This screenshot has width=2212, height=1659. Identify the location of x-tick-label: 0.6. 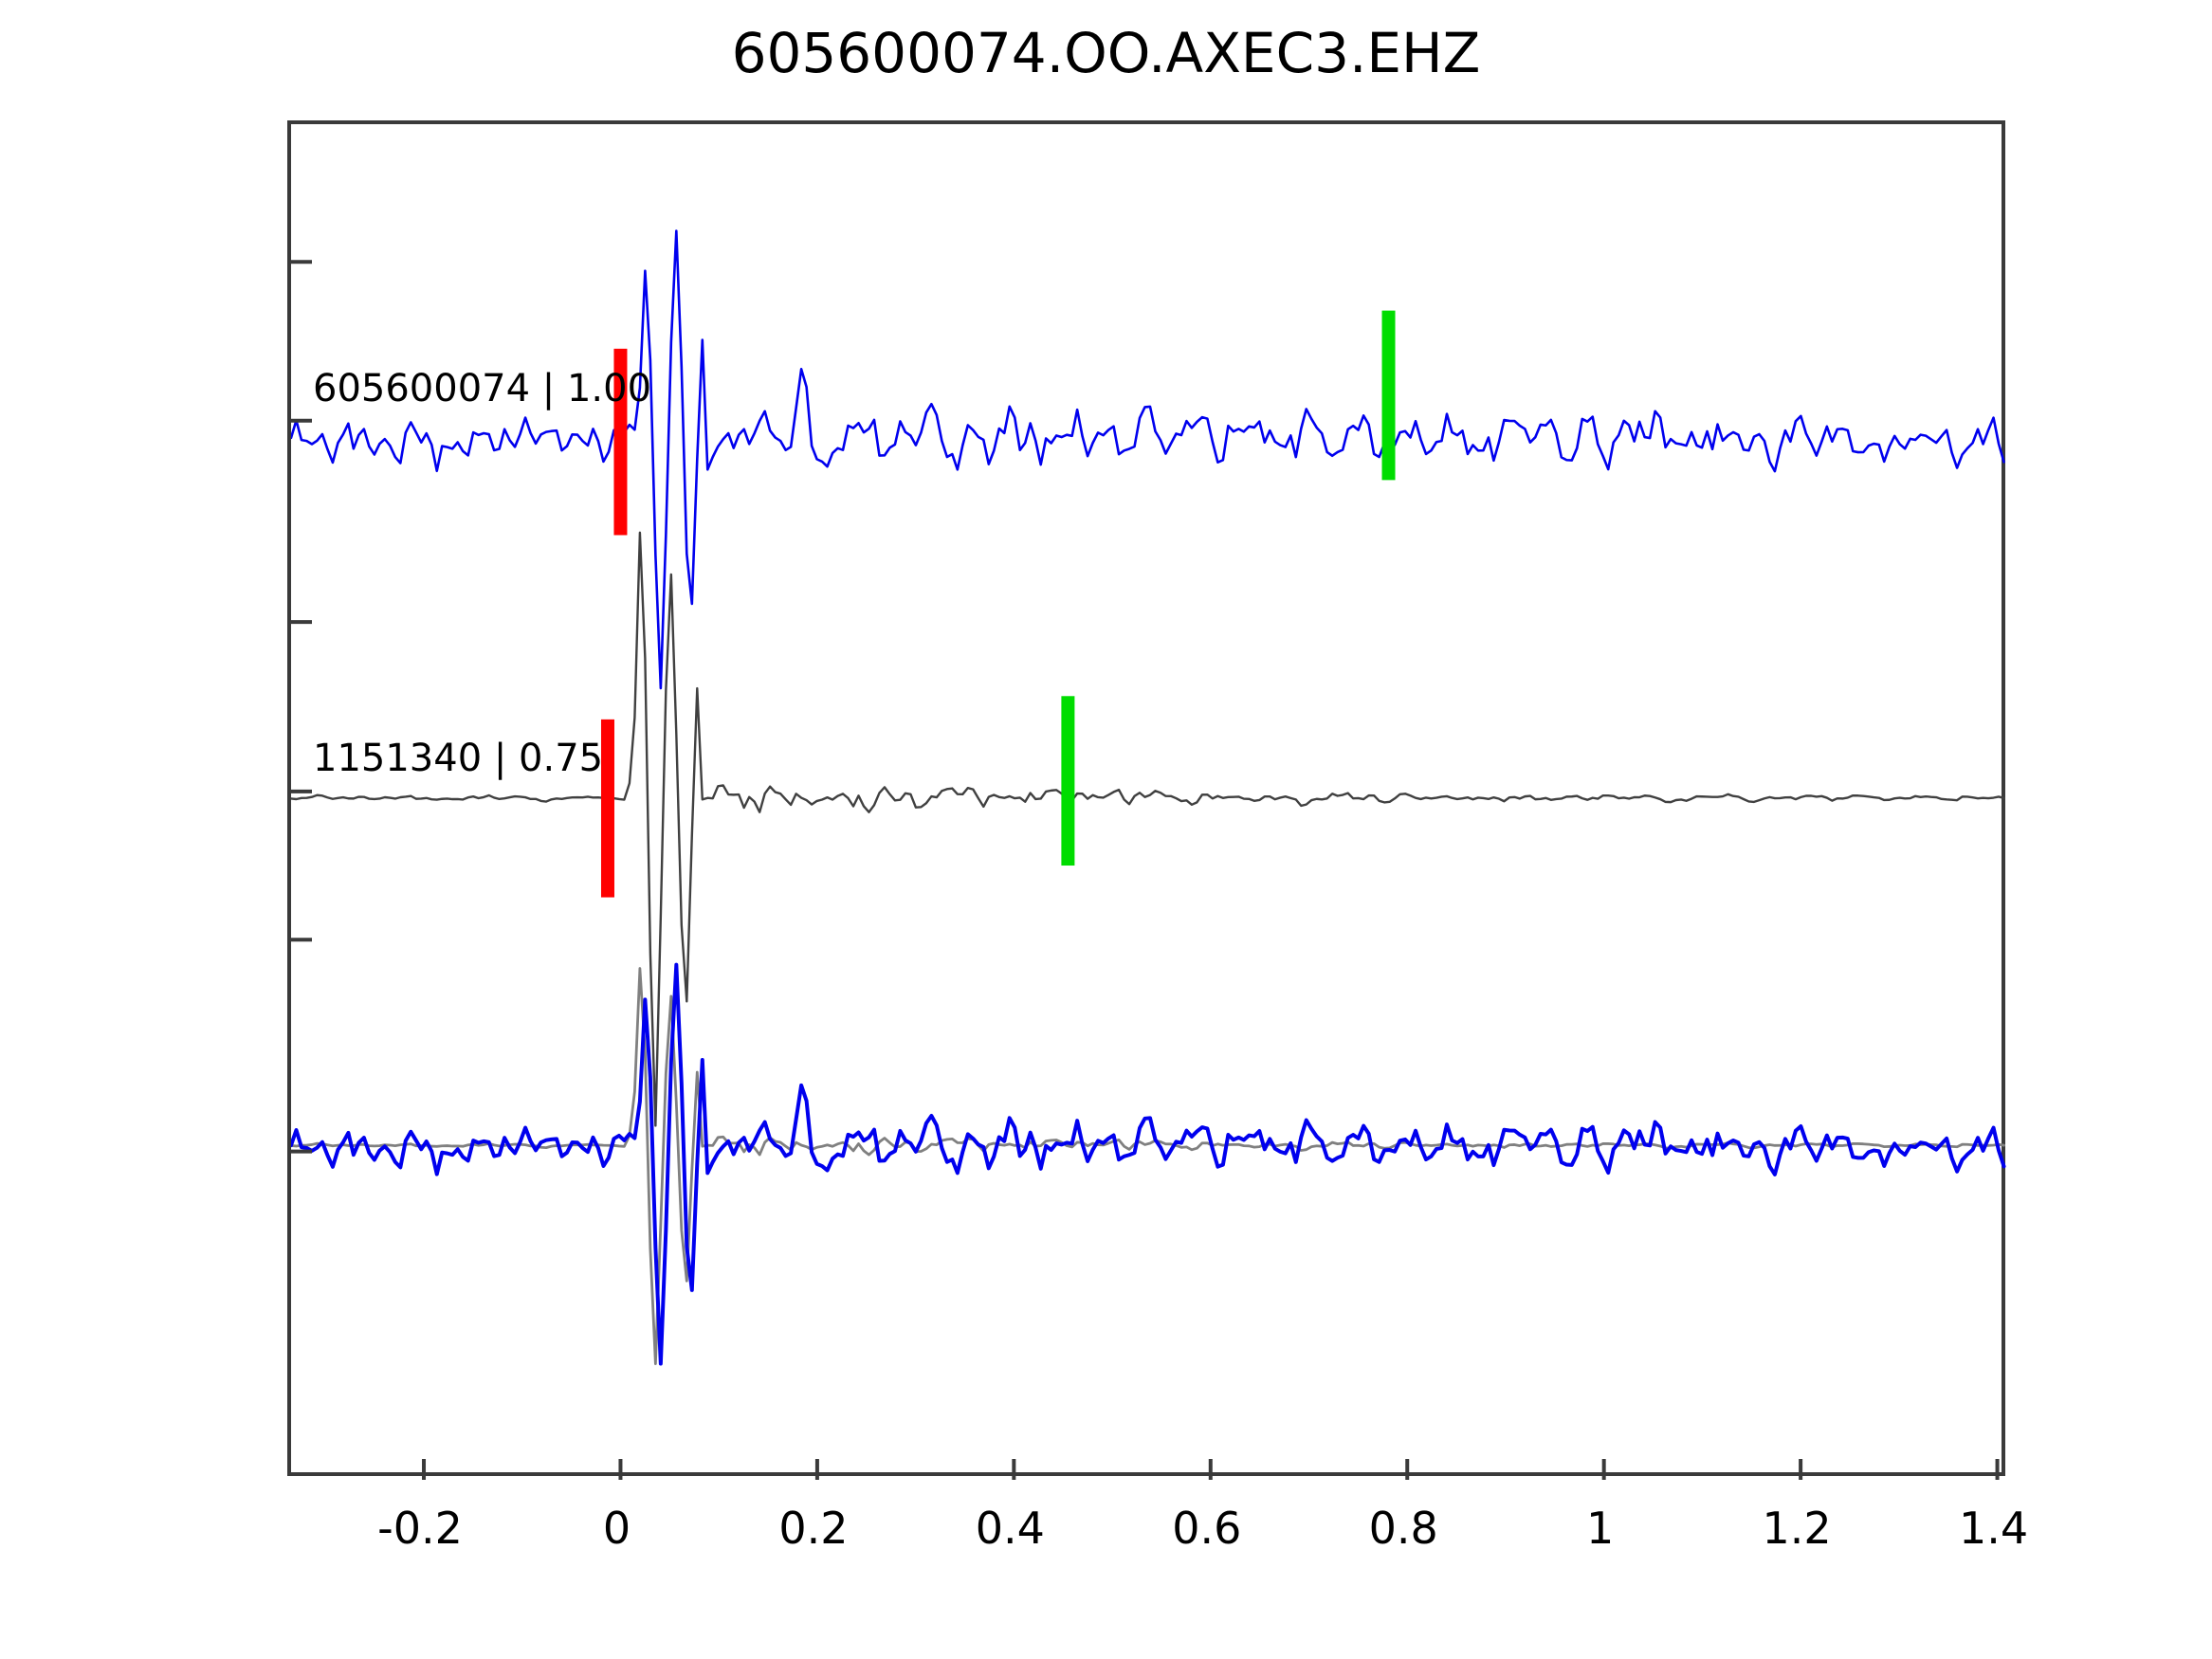
(1207, 1528).